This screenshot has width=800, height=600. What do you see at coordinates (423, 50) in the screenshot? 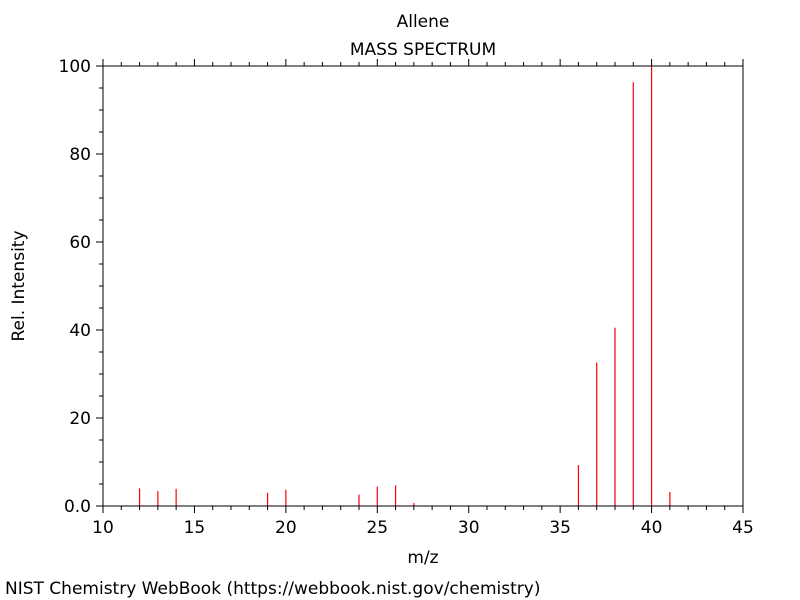
I see `chart-subtitle: MASS SPECTRUM` at bounding box center [423, 50].